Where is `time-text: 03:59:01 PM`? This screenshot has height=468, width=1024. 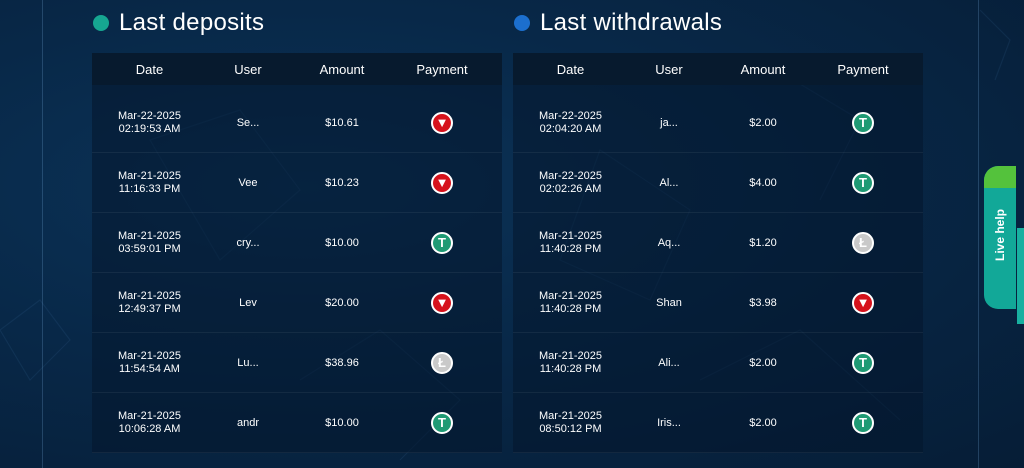
time-text: 03:59:01 PM is located at coordinates (149, 248).